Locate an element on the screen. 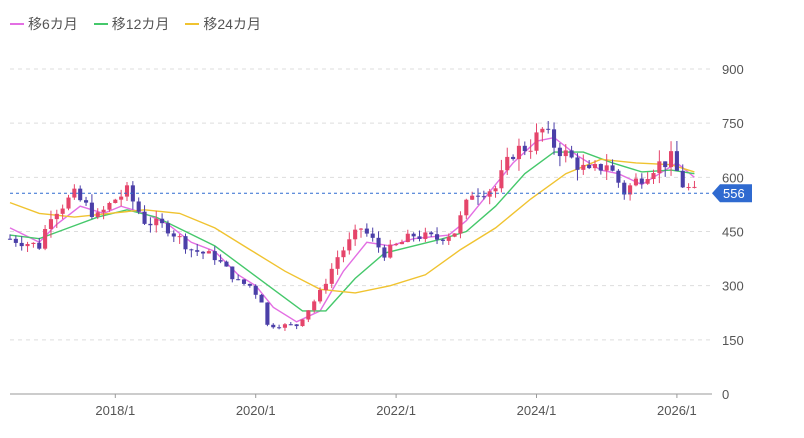 This screenshot has width=804, height=438. x-tick-label-2026/1: 2026/1 is located at coordinates (677, 410).